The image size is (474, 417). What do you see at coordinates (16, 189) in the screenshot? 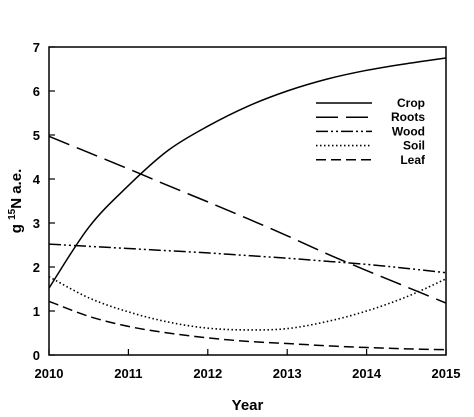
I see `y-axis-title-suffix: N a.e.` at bounding box center [16, 189].